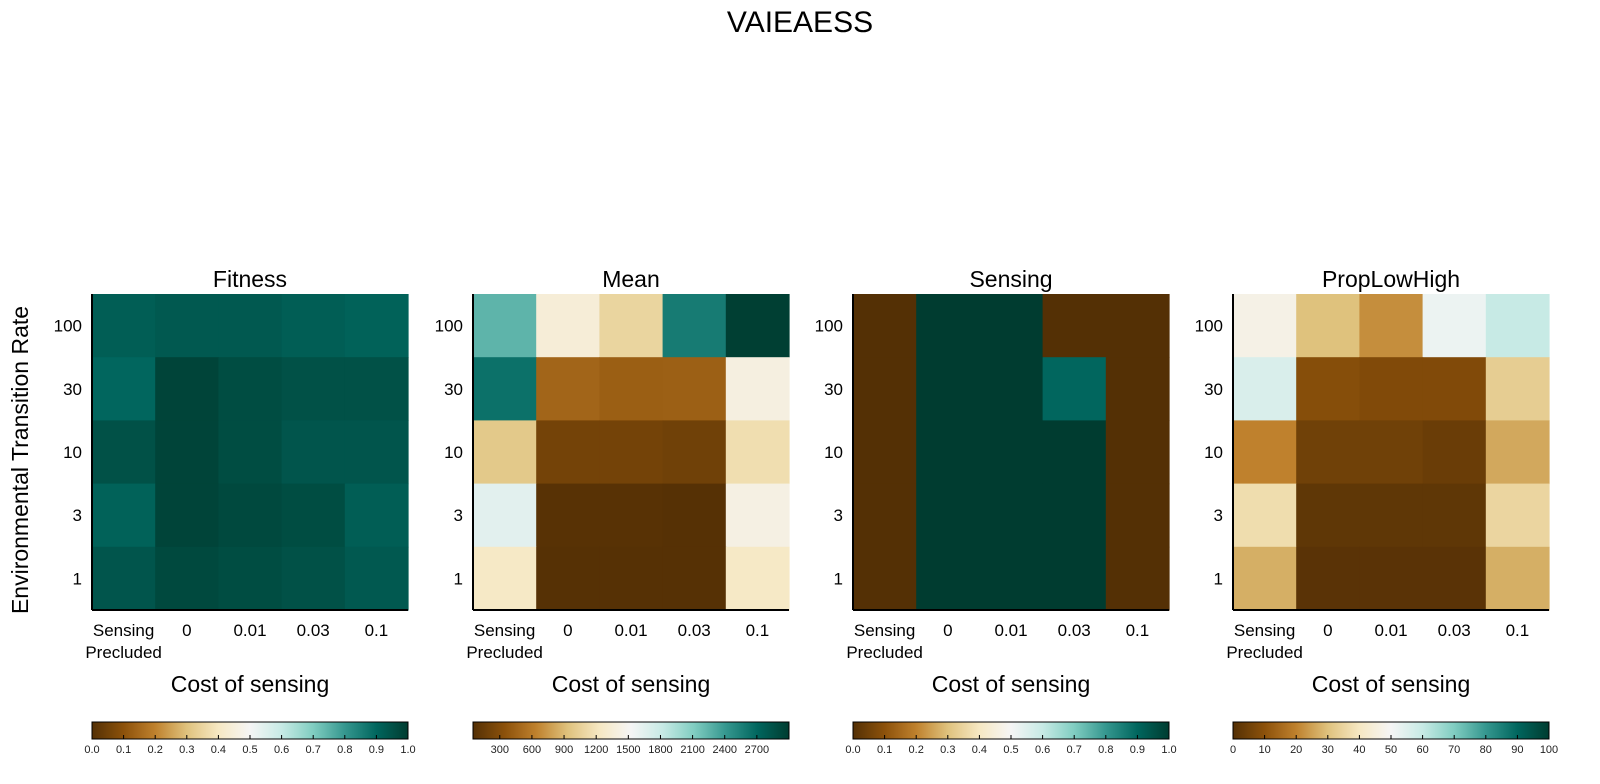 This screenshot has height=784, width=1600. I want to click on x-tick-label: 0.1, so click(1518, 630).